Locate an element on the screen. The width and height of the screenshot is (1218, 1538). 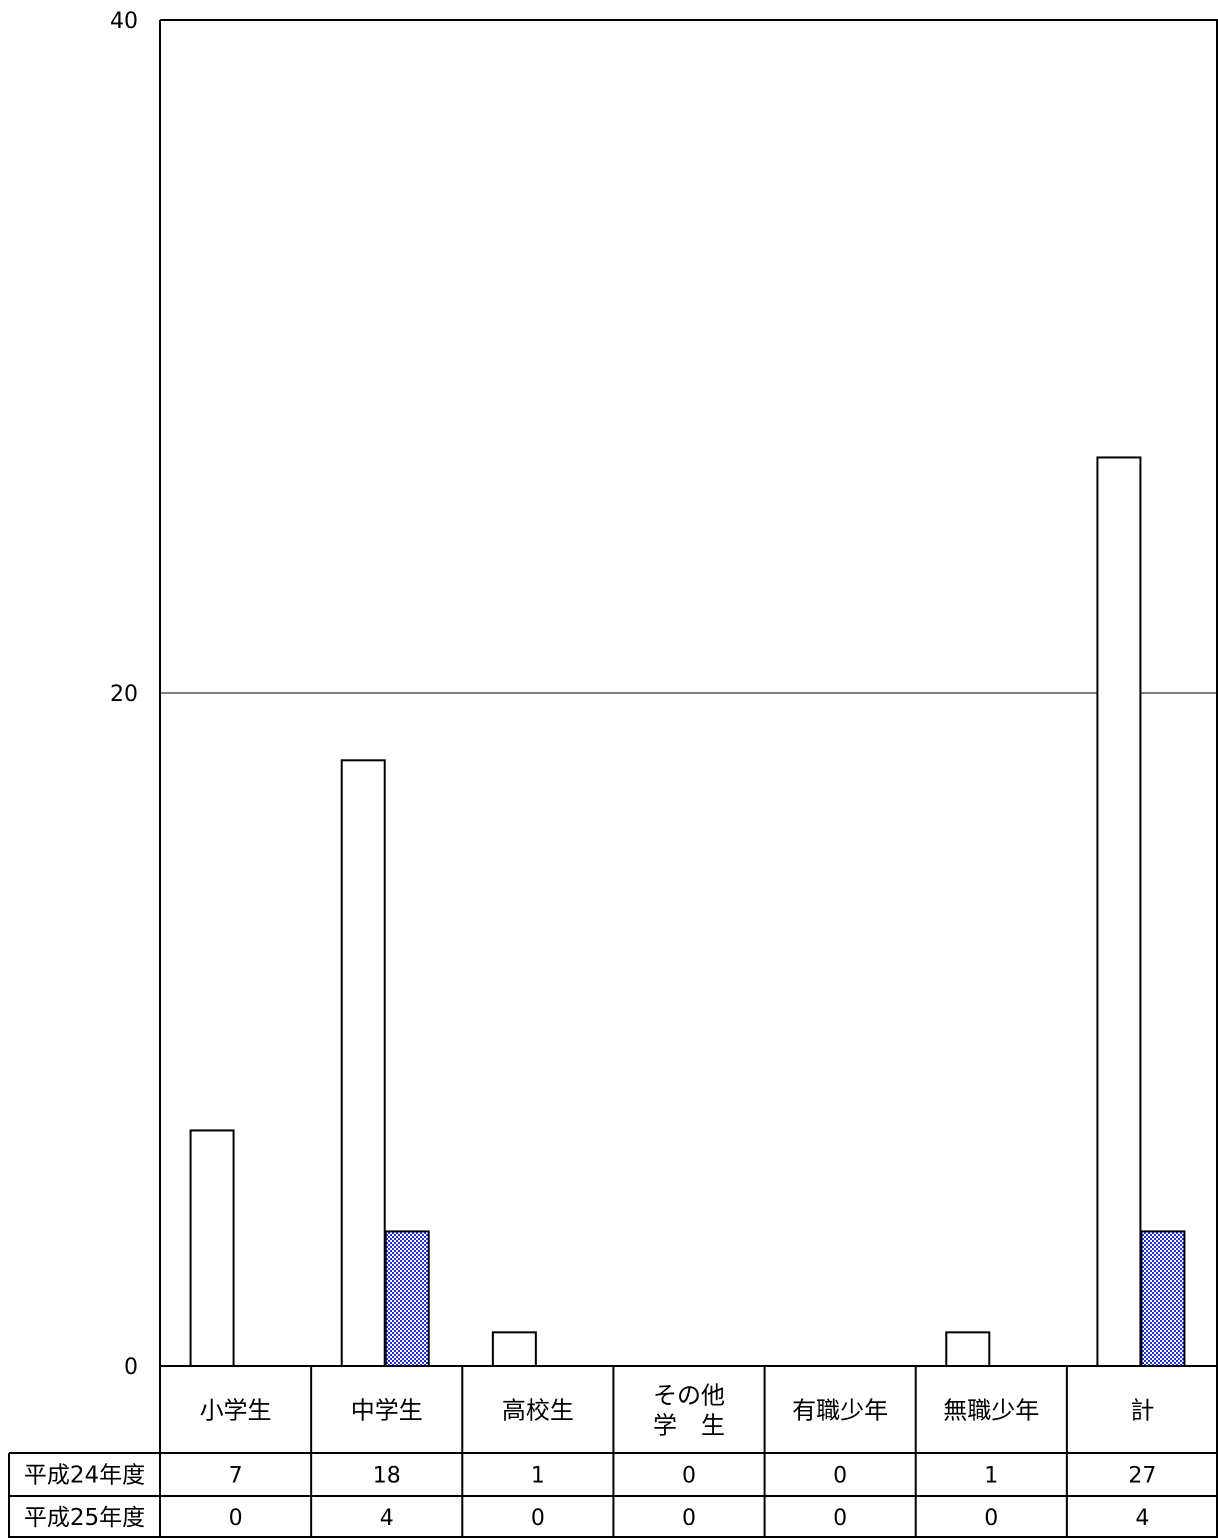
data-label: 18 is located at coordinates (387, 1476).